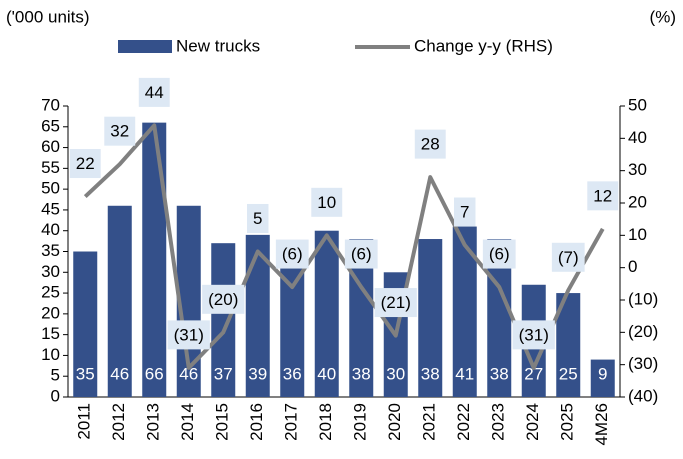 The height and width of the screenshot is (459, 683). Describe the element at coordinates (48, 16) in the screenshot. I see `y-axis-title: ('000 units)` at that location.